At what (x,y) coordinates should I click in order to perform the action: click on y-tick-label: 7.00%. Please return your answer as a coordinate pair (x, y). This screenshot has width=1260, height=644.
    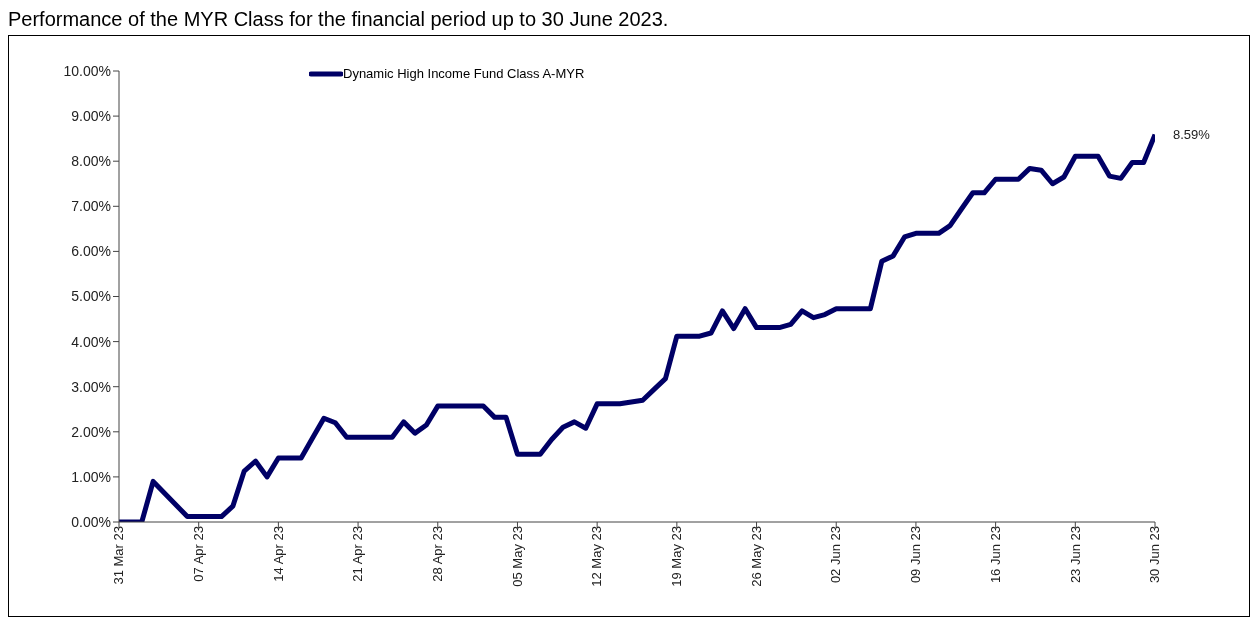
    Looking at the image, I should click on (91, 206).